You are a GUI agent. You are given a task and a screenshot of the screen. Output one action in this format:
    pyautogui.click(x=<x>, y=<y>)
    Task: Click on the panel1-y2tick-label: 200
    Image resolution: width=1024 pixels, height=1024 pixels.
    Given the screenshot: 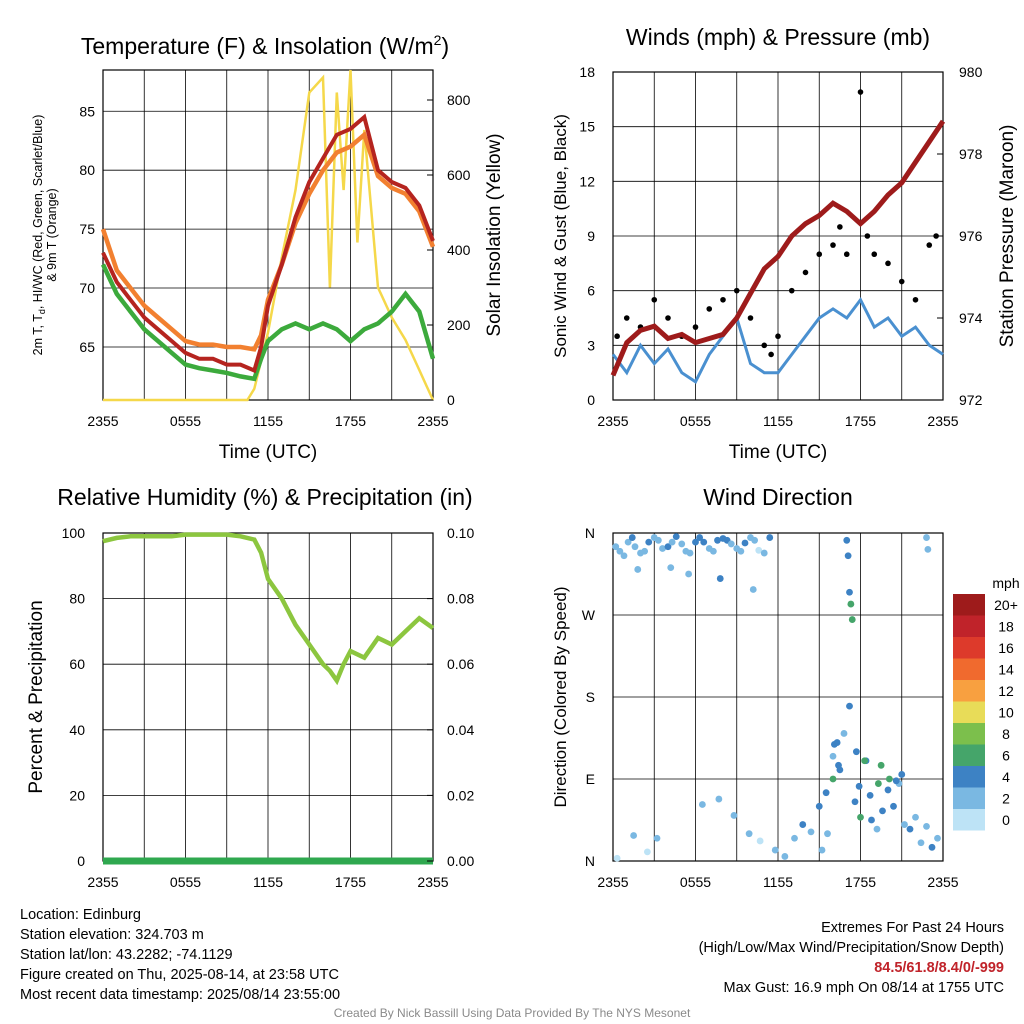 What is the action you would take?
    pyautogui.click(x=459, y=325)
    